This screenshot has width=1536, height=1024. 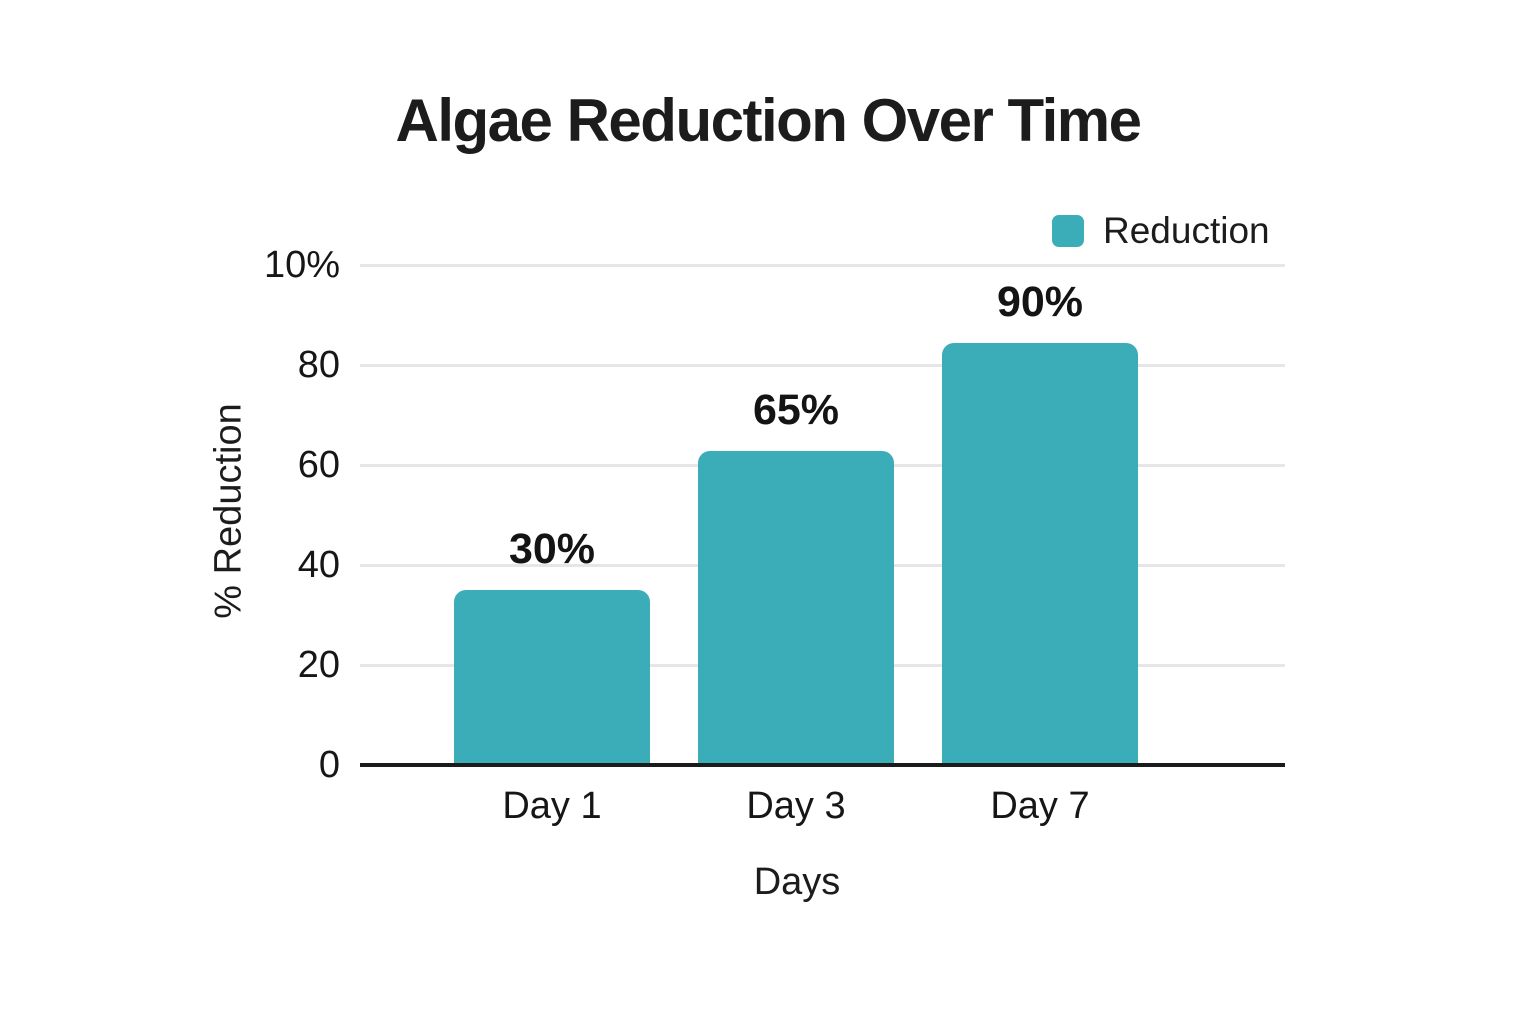 What do you see at coordinates (318, 565) in the screenshot?
I see `y-tick-label: 40` at bounding box center [318, 565].